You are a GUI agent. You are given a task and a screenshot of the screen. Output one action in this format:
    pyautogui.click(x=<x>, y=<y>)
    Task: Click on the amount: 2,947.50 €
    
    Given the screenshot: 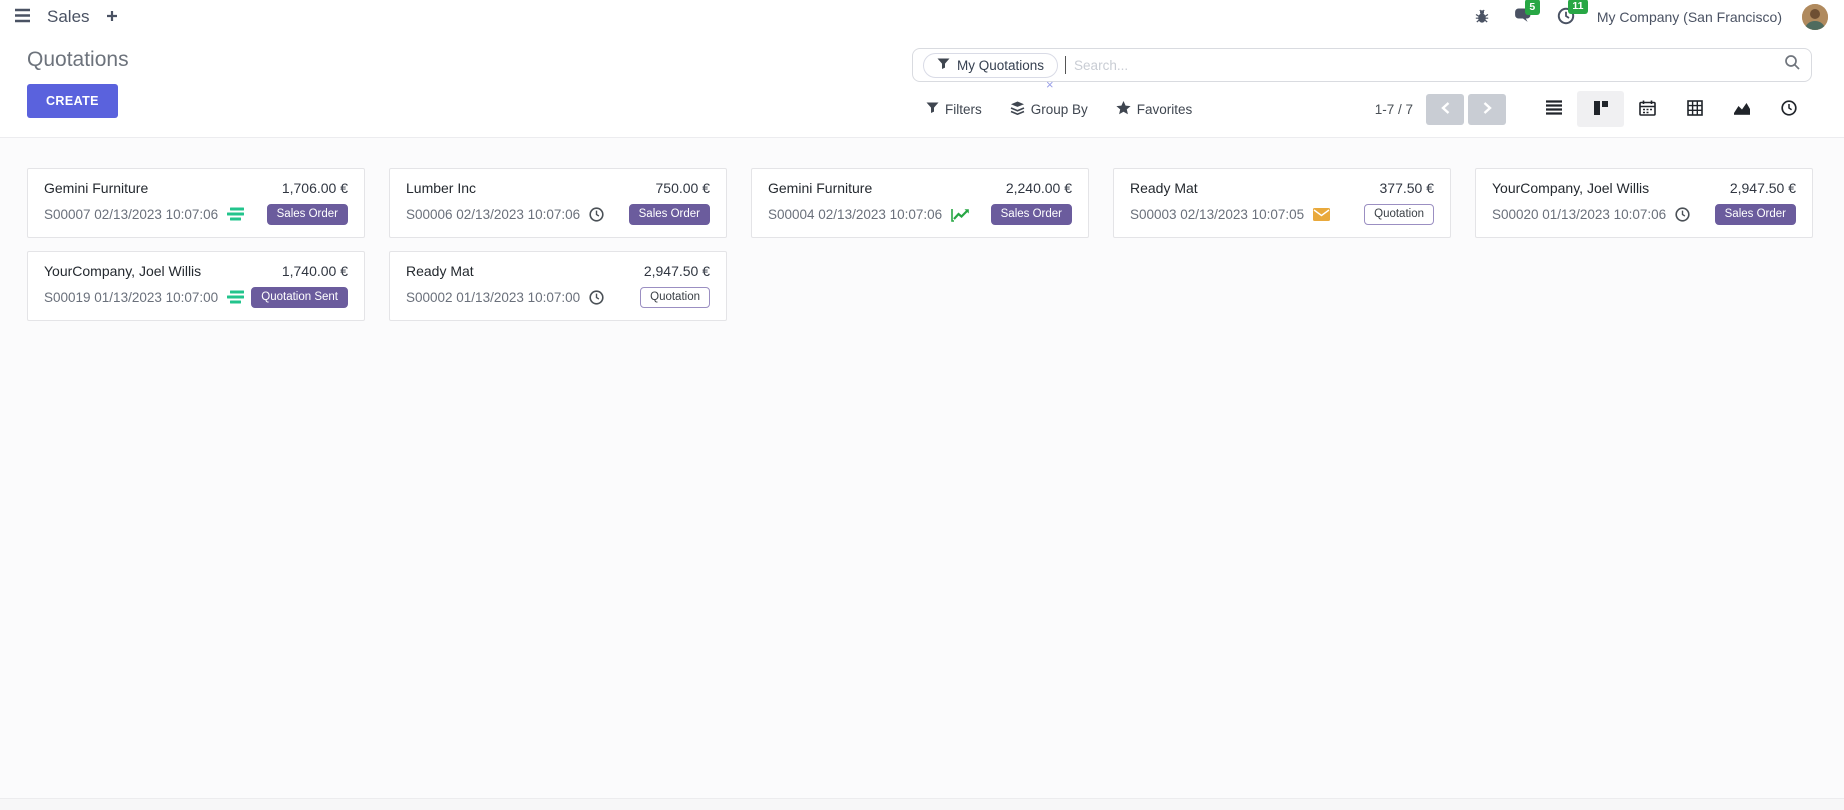 What is the action you would take?
    pyautogui.click(x=676, y=271)
    